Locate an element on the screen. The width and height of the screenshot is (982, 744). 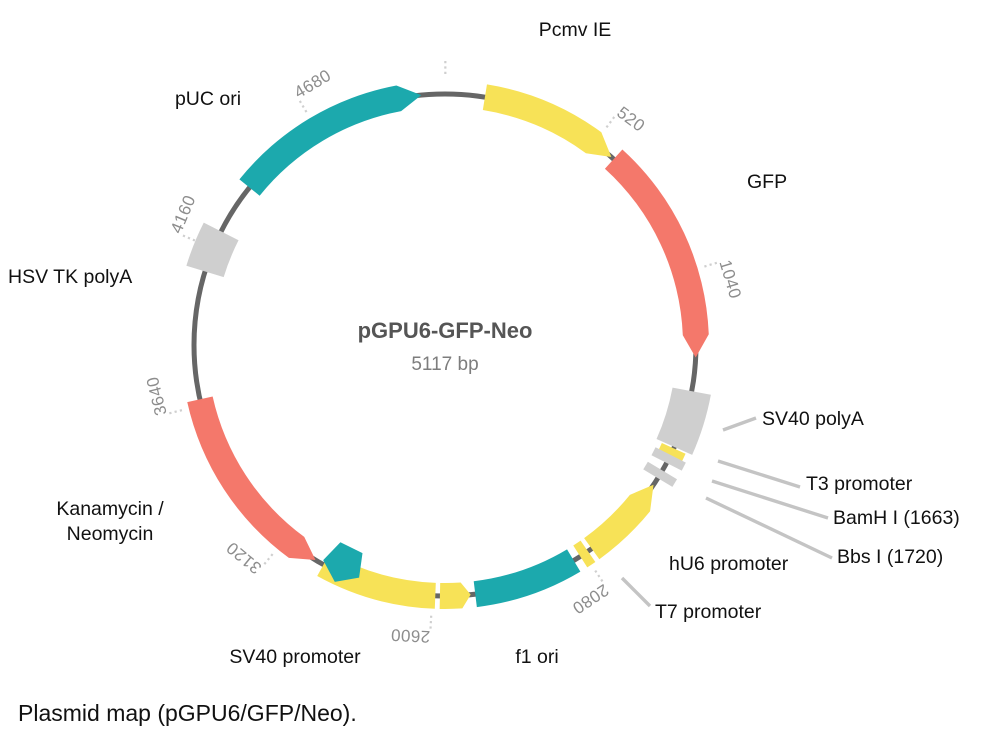
feature-label: pUC ori is located at coordinates (208, 99).